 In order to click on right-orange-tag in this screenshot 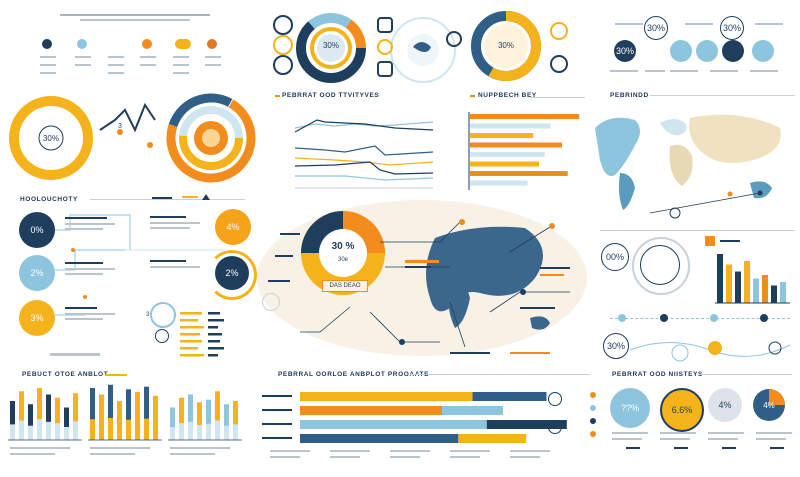, I will do `click(710, 241)`.